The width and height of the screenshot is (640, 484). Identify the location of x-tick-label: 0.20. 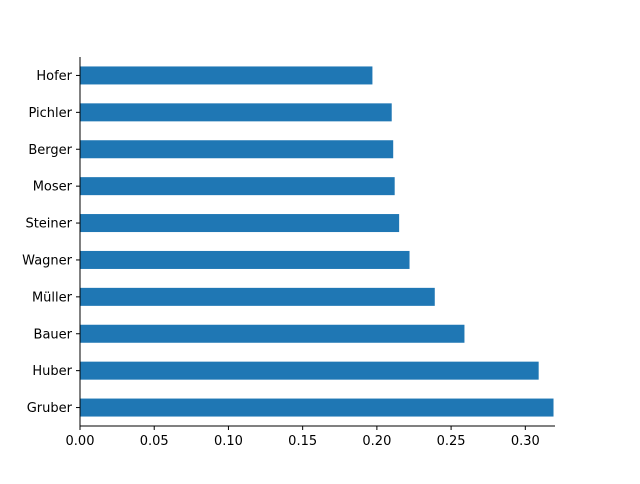
(376, 441).